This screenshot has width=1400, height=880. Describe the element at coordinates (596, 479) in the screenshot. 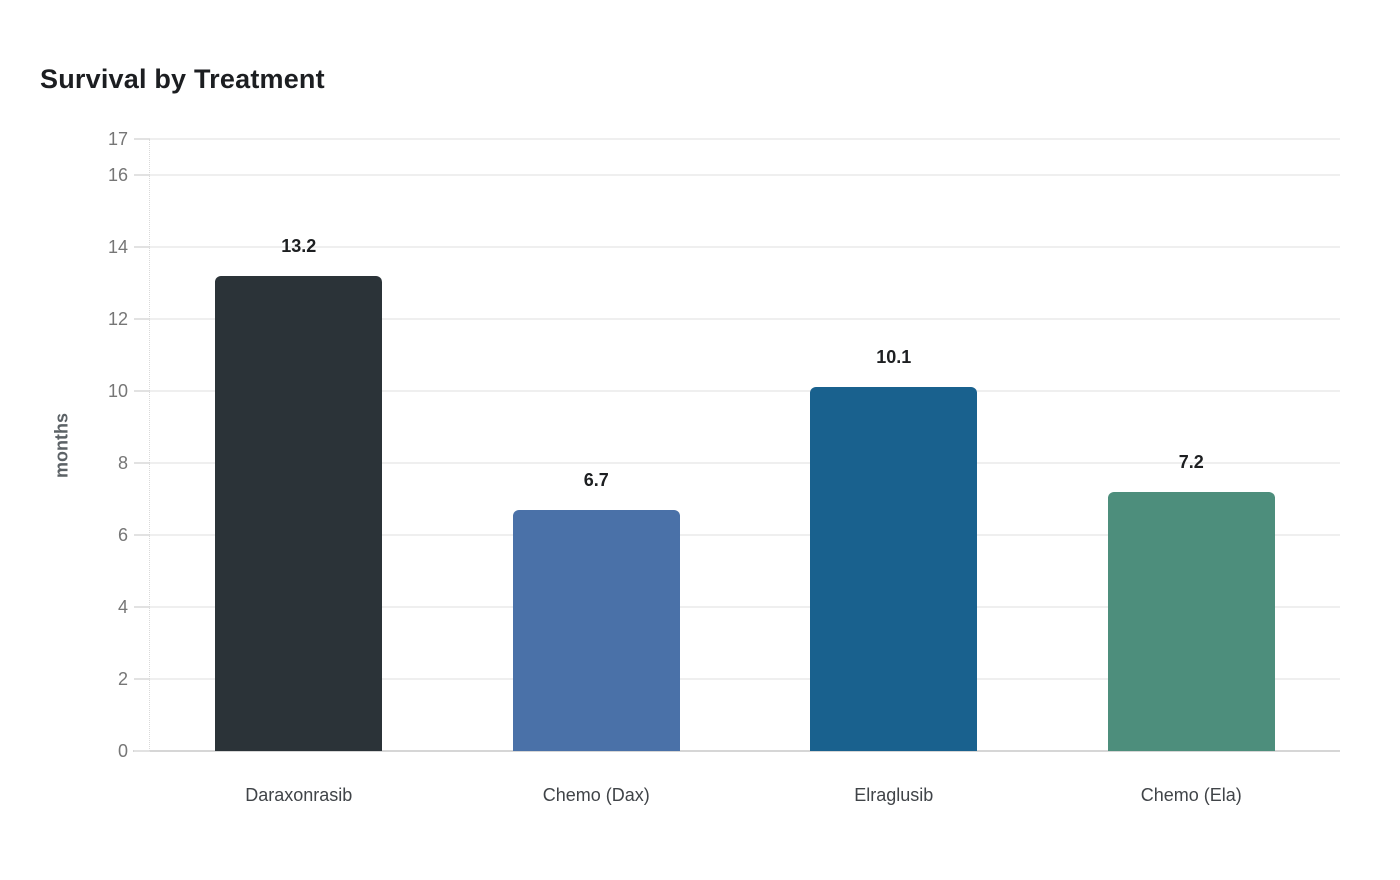

I see `bar-value-label: 6.7` at that location.